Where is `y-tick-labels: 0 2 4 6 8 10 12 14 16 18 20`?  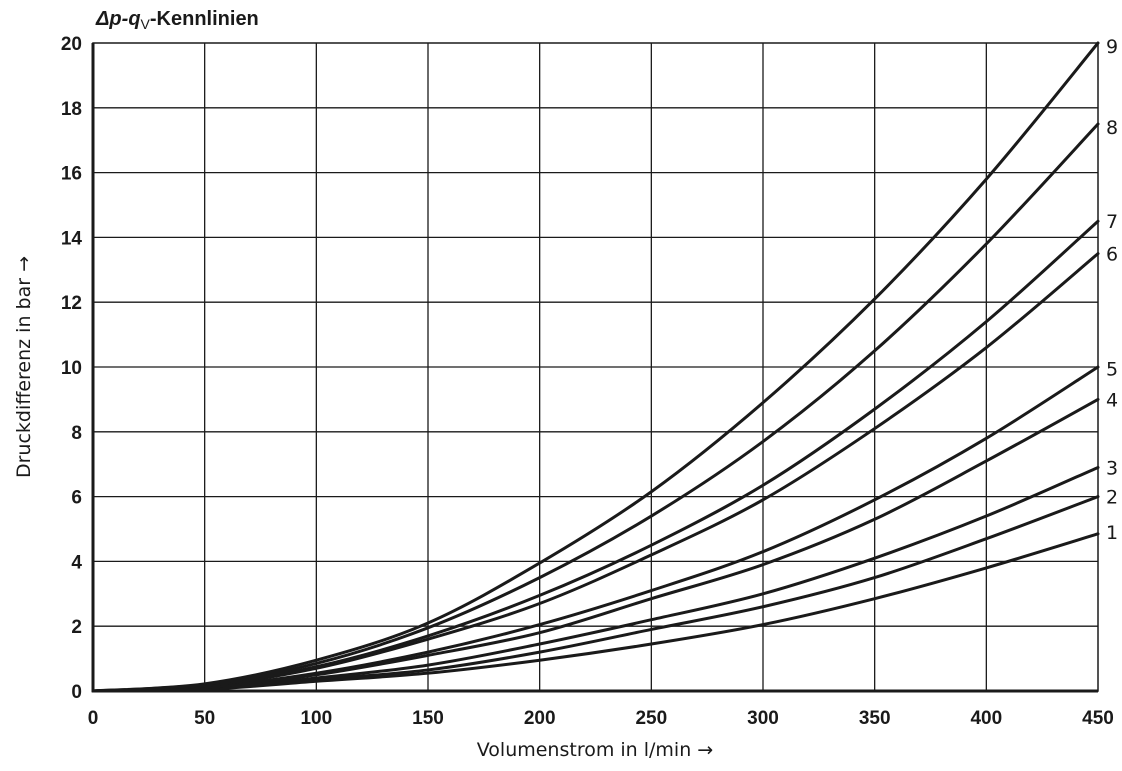 y-tick-labels: 0 2 4 6 8 10 12 14 16 18 20 is located at coordinates (72, 368).